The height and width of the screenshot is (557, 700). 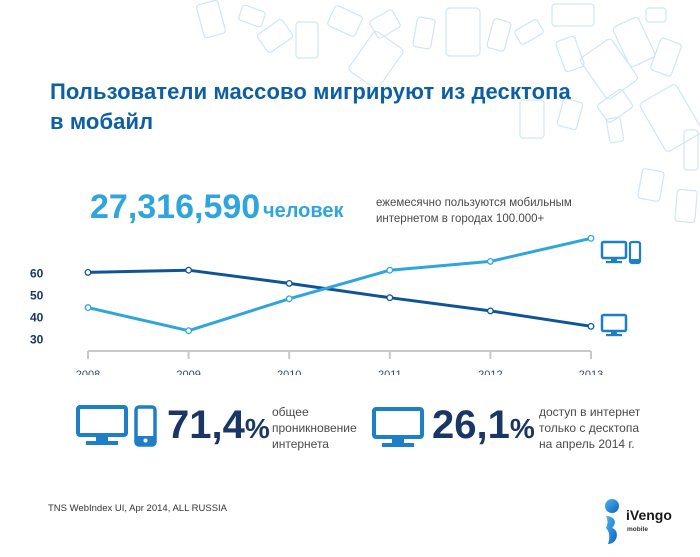 I want to click on headline-number: 27,316,590, so click(x=175, y=207).